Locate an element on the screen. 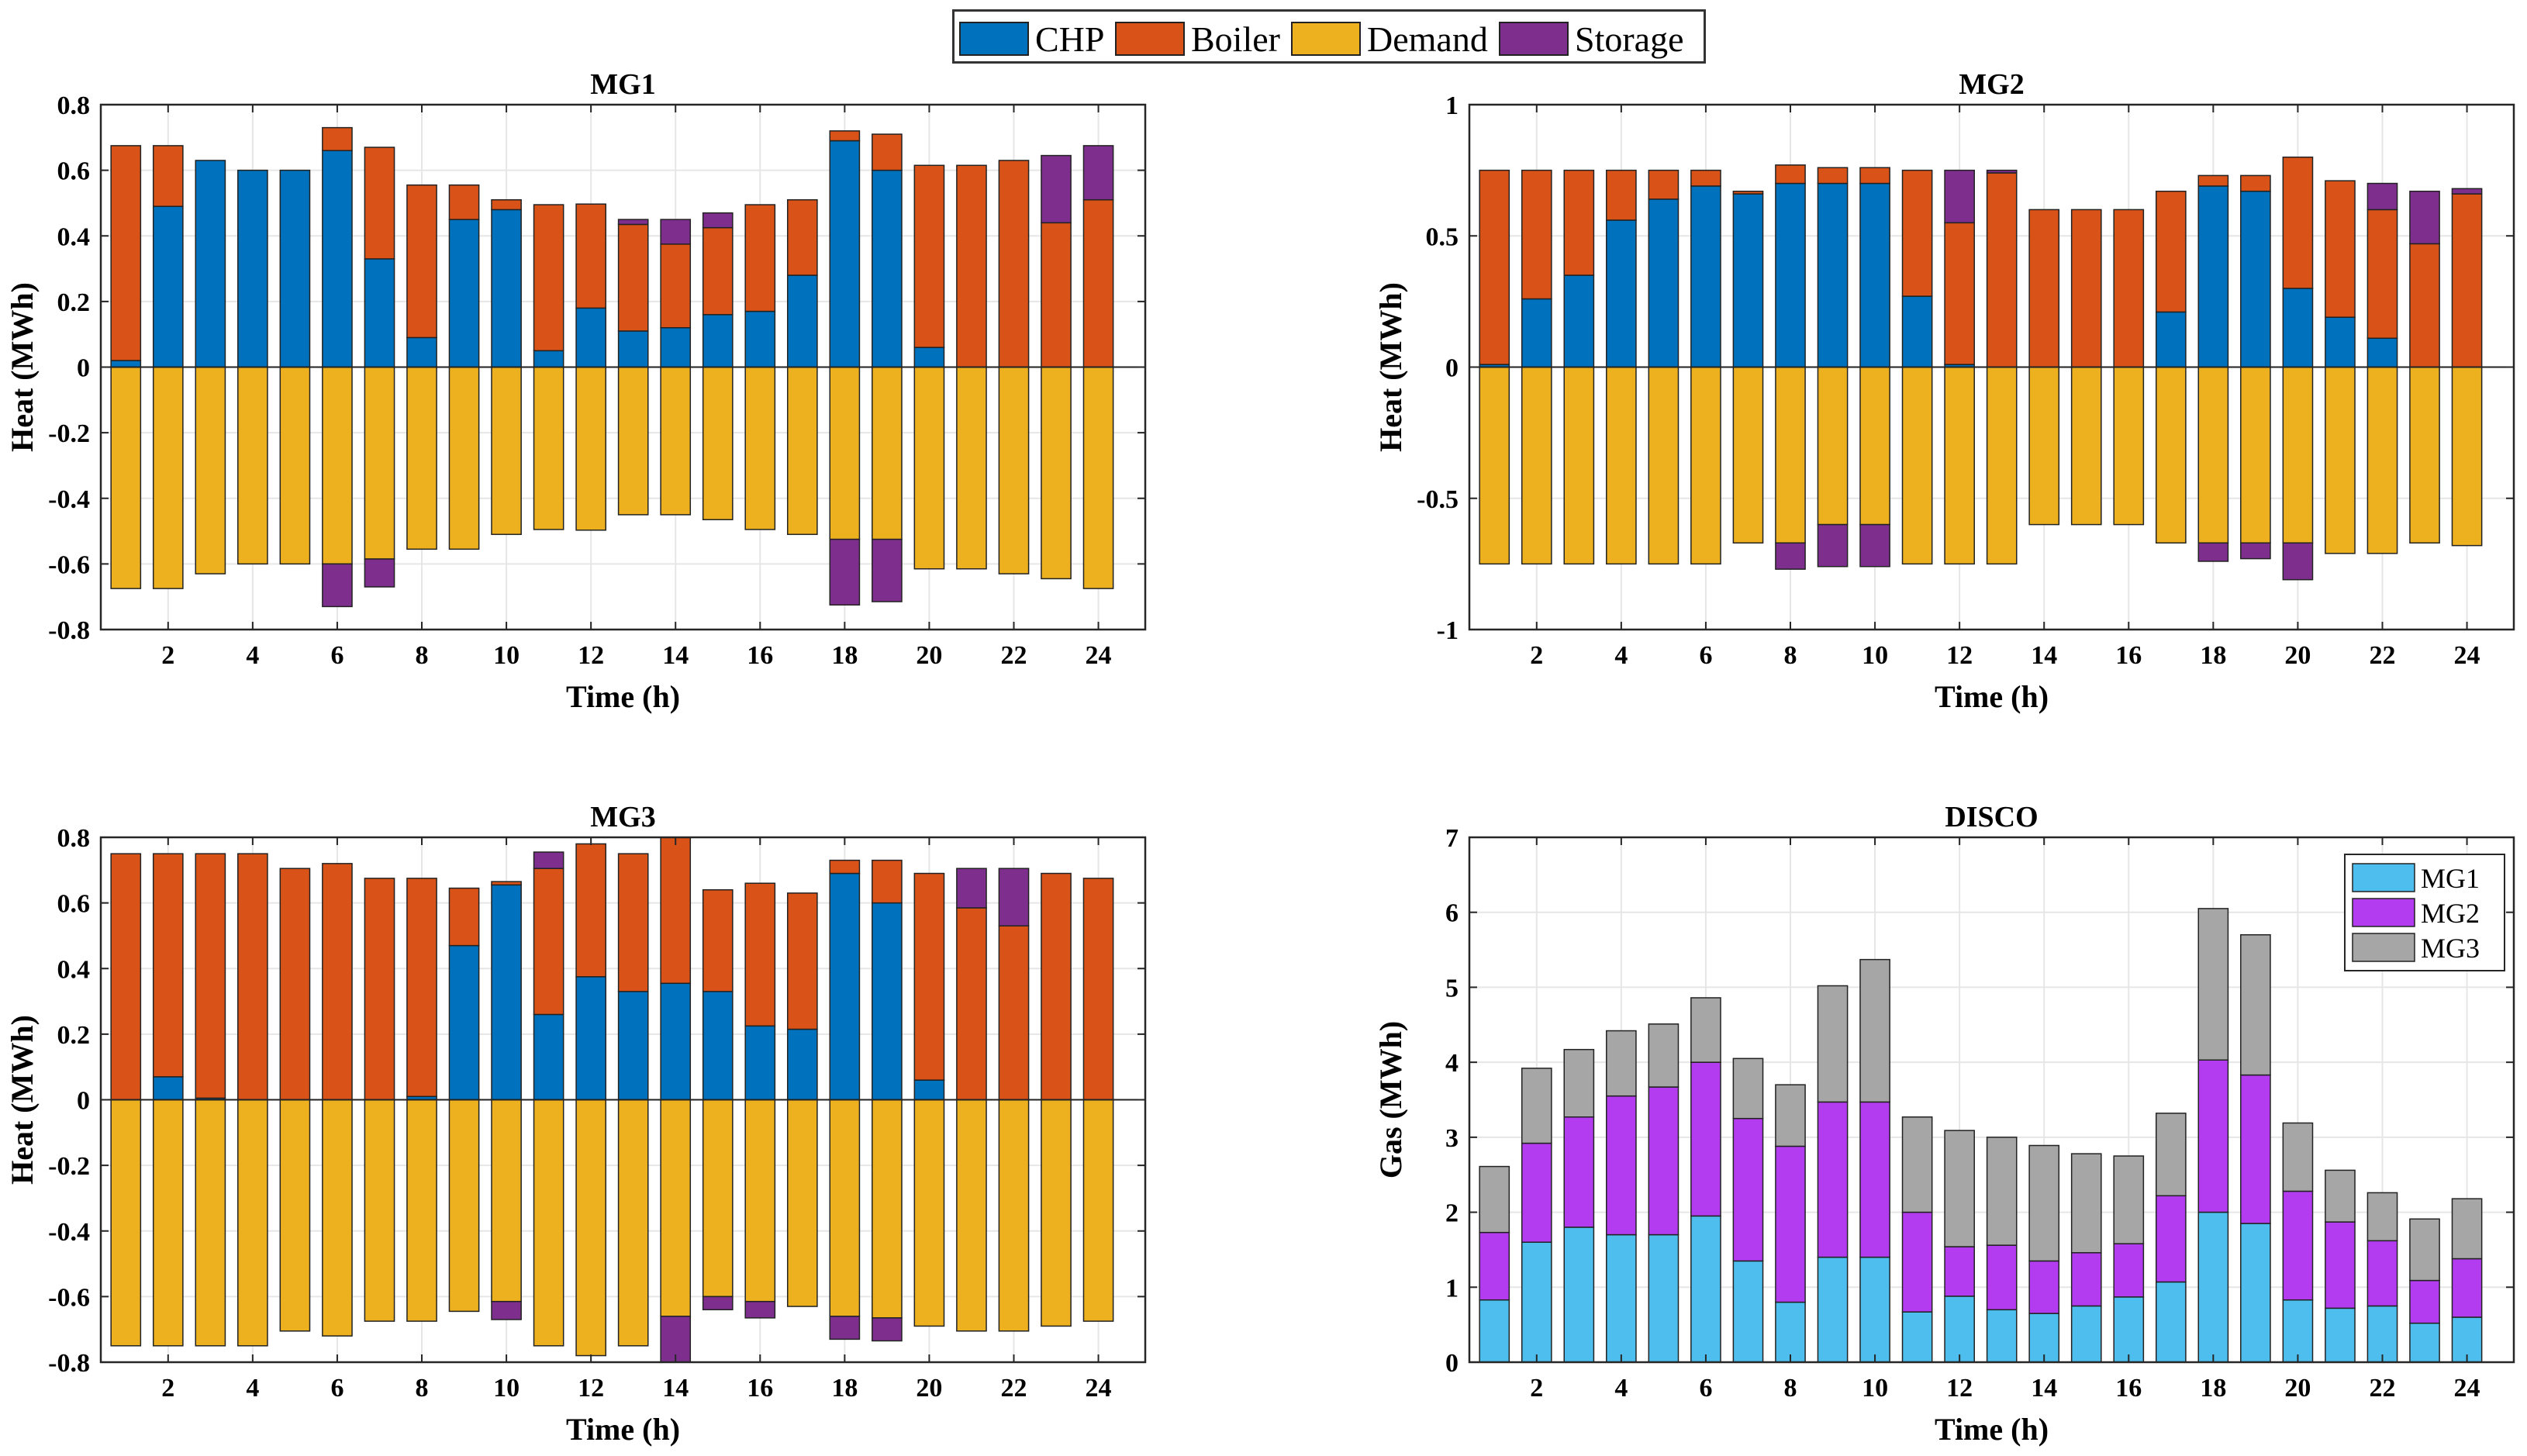  legend-swatch is located at coordinates (1326, 39).